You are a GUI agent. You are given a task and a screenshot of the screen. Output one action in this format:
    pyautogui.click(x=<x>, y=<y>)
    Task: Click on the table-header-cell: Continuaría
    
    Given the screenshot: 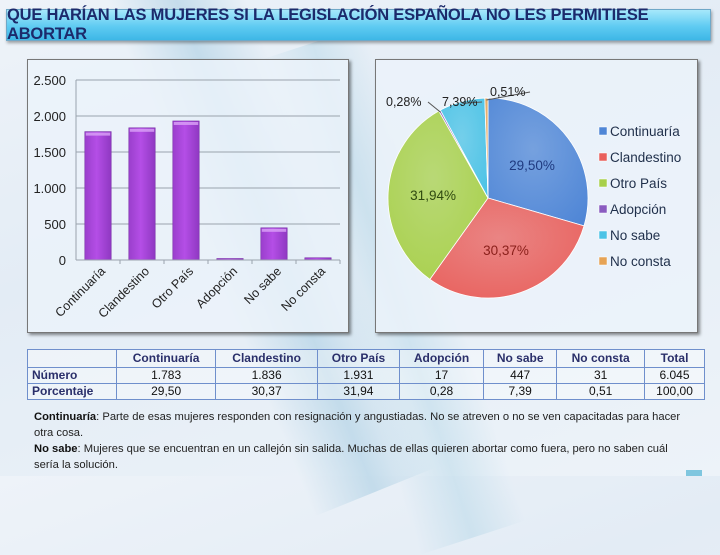 What is the action you would take?
    pyautogui.click(x=166, y=358)
    